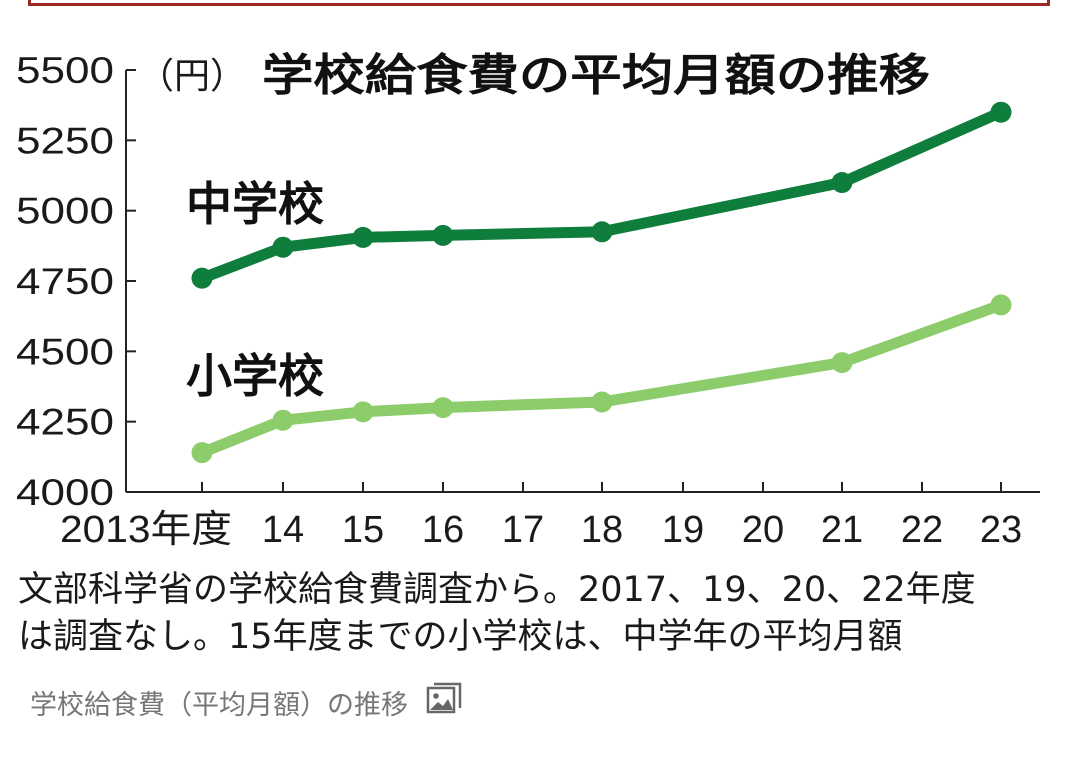  I want to click on x-tick-label: 2013年度, so click(146, 530).